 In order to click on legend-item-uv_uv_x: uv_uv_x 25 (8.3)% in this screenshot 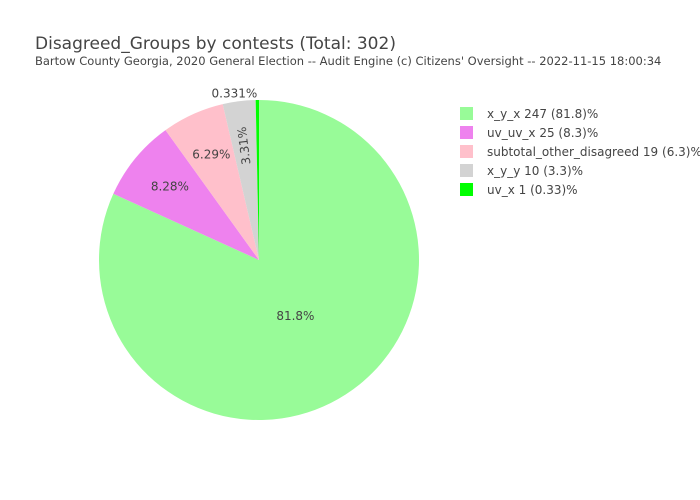, I will do `click(580, 132)`.